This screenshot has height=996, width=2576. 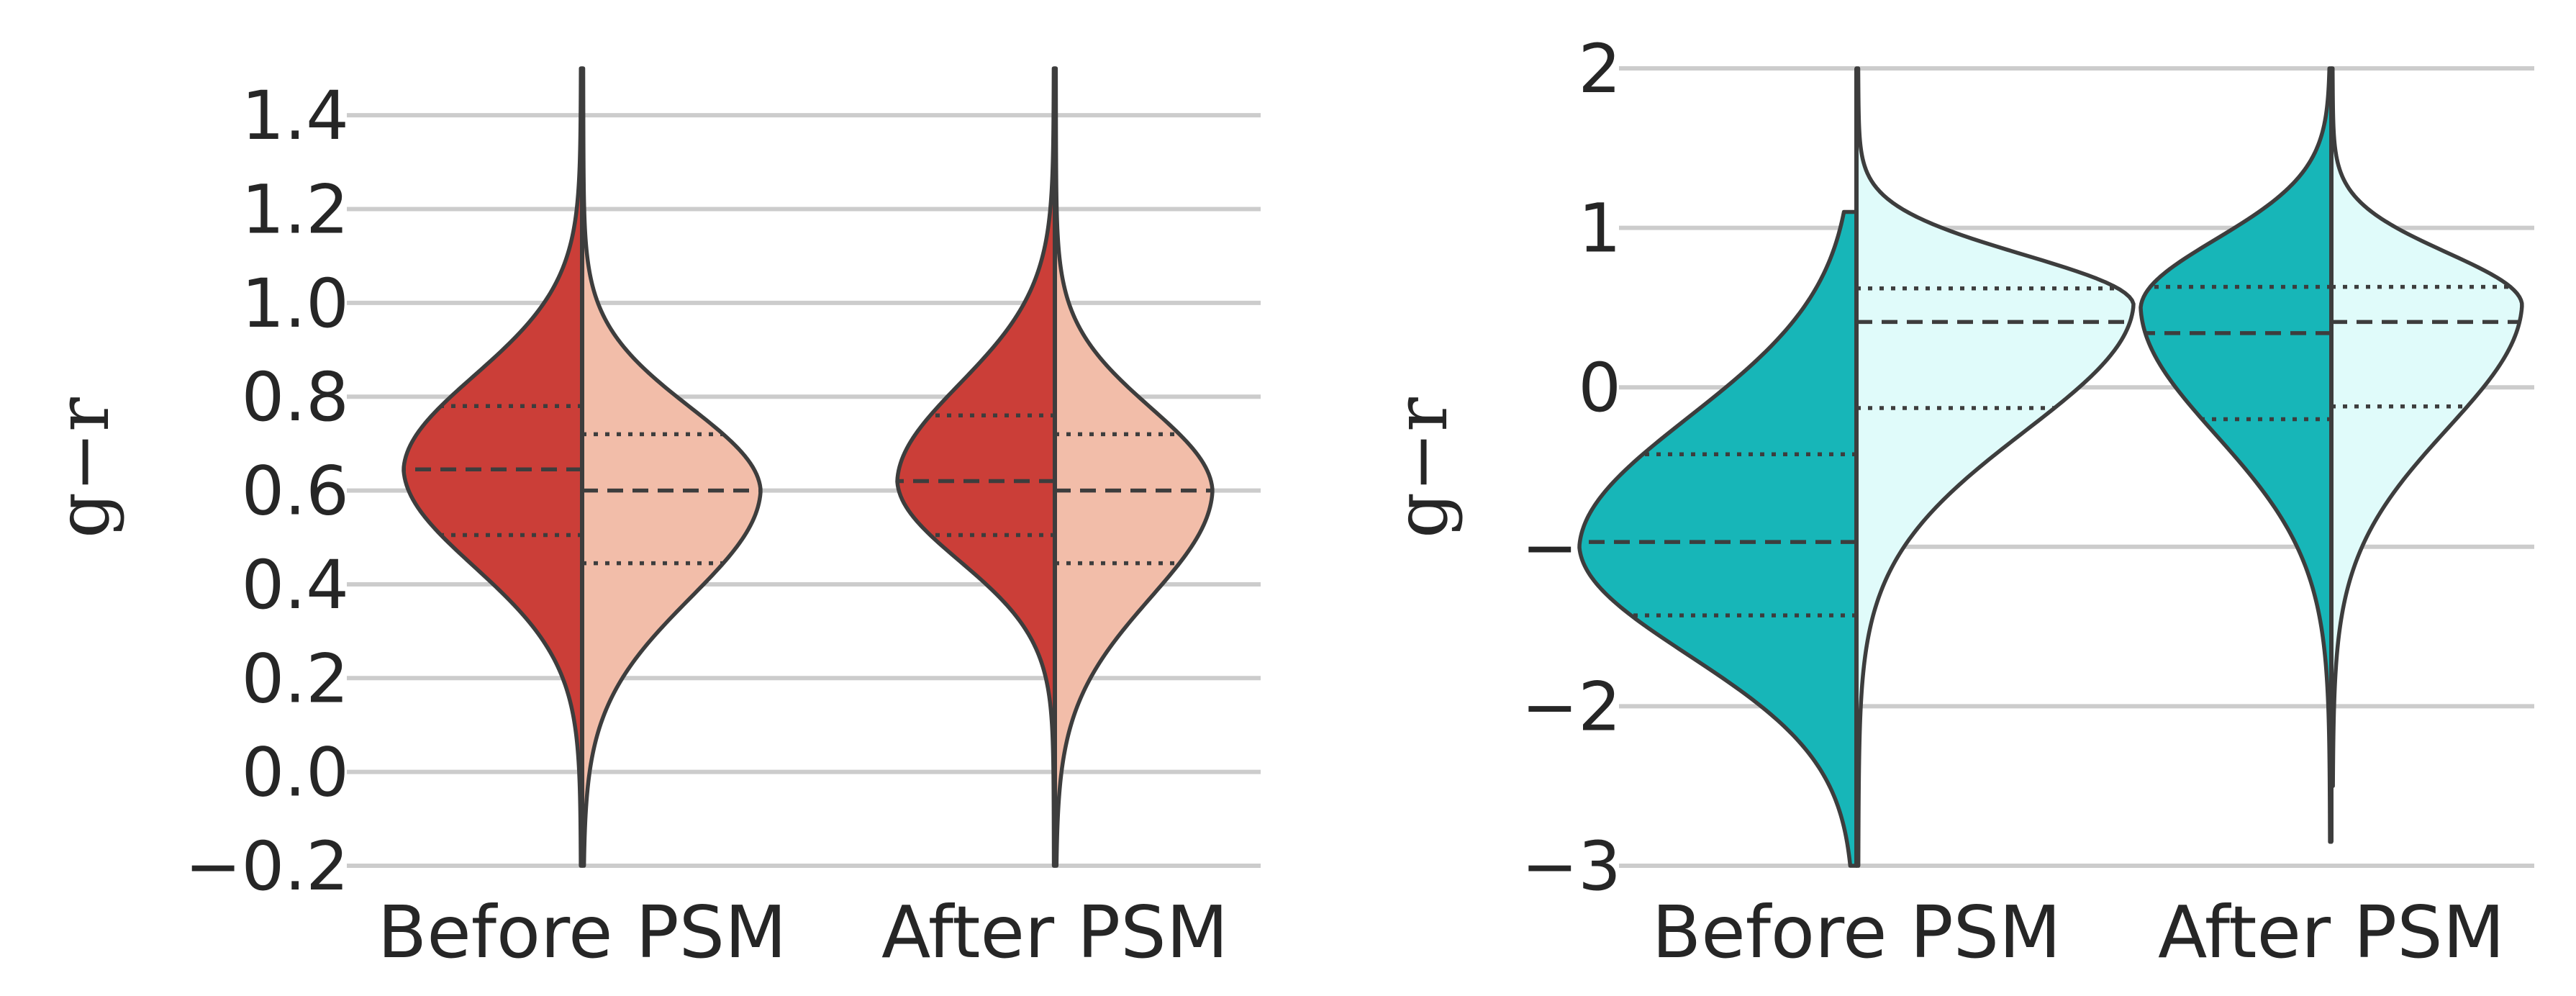 I want to click on y-tick-label: 0.0, so click(x=296, y=773).